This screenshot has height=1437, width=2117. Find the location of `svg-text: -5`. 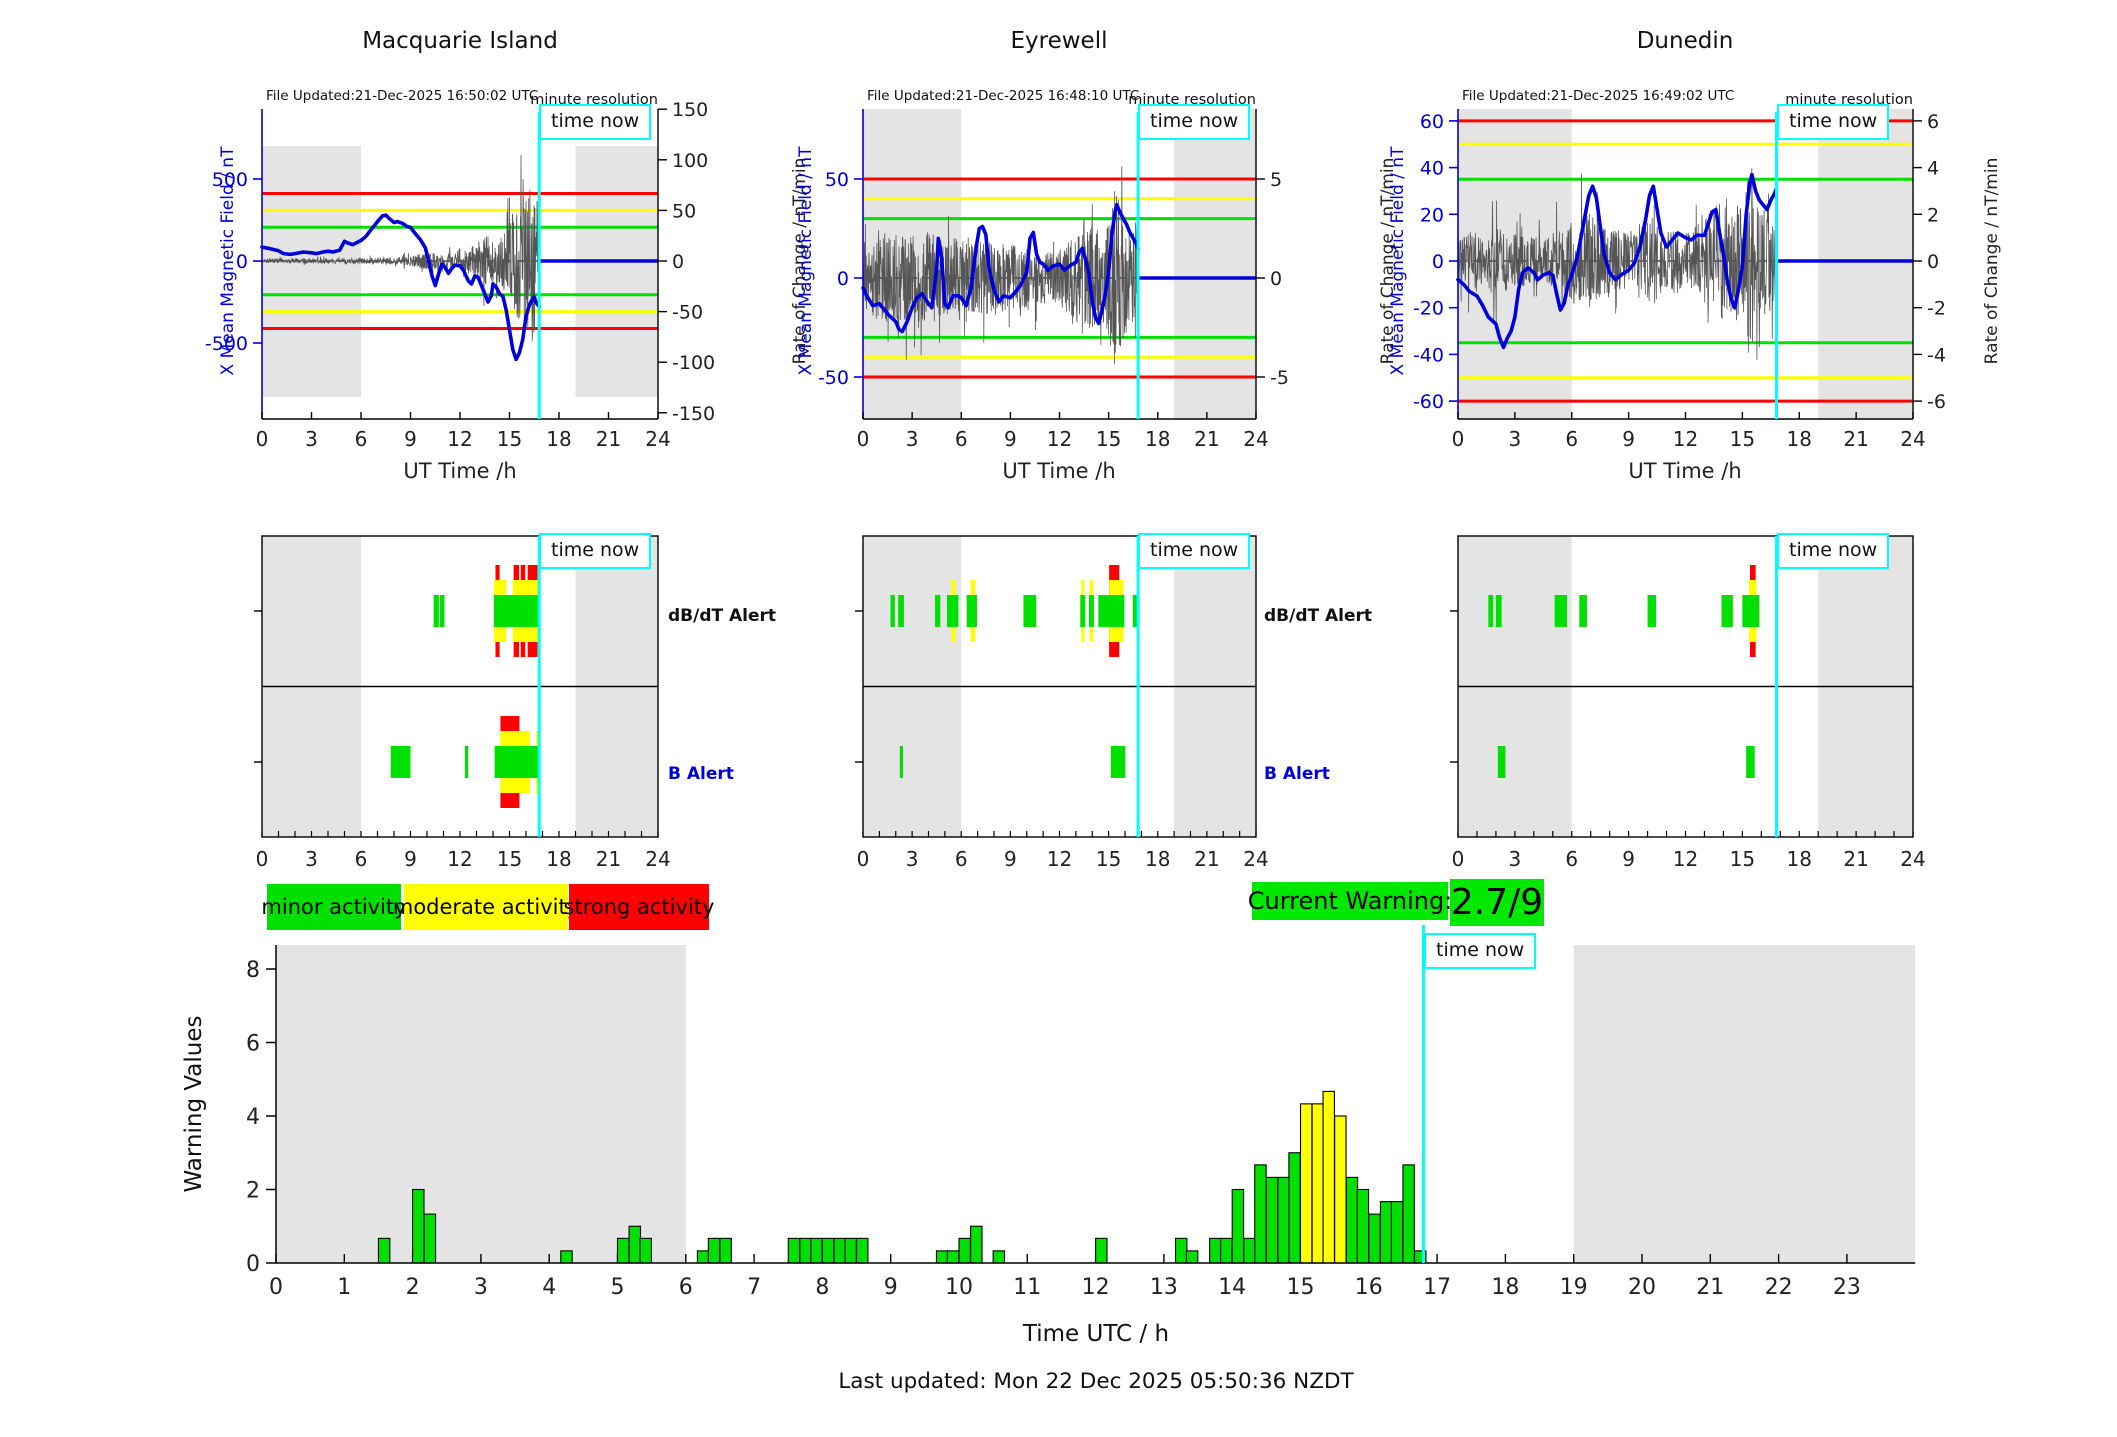

svg-text: -5 is located at coordinates (1279, 378).